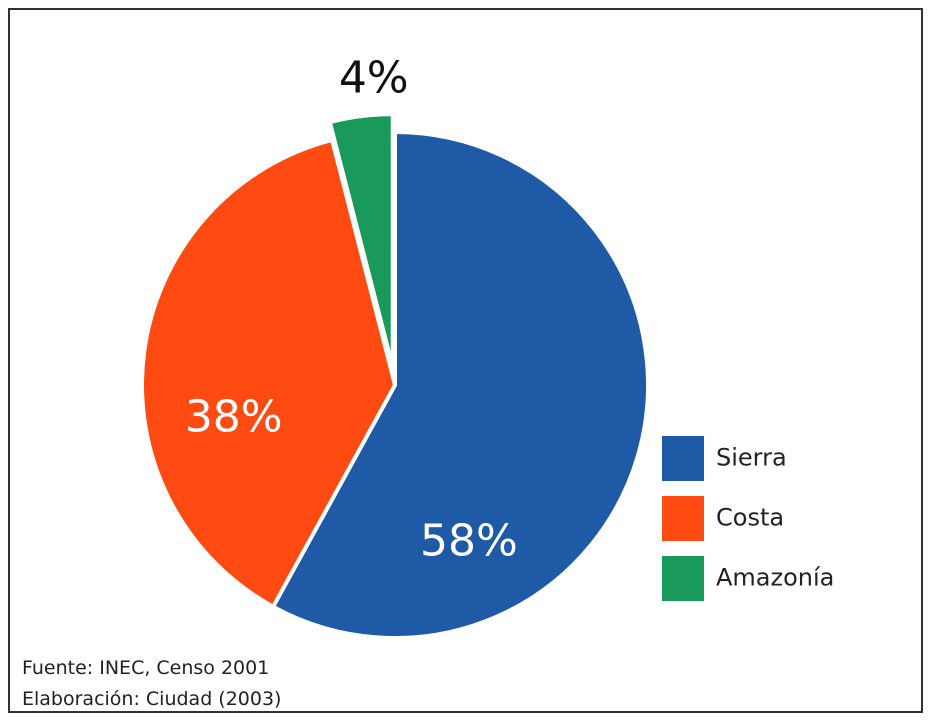 Image resolution: width=933 pixels, height=723 pixels. I want to click on slice-label-sierra: 58%, so click(469, 541).